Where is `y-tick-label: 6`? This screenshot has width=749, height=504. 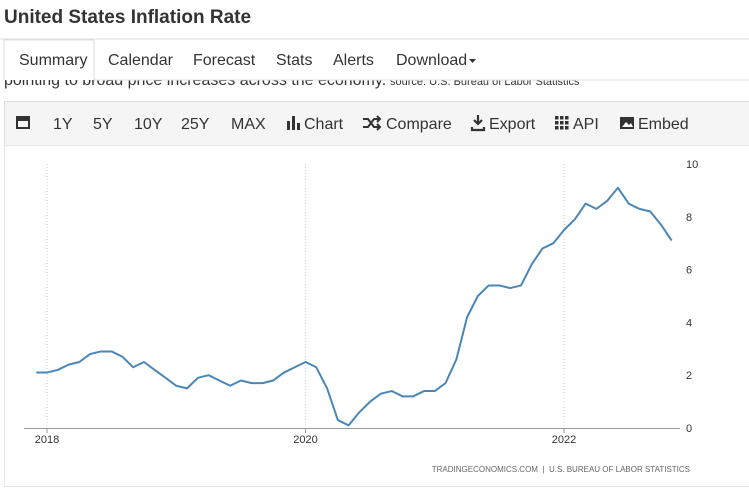
y-tick-label: 6 is located at coordinates (689, 271).